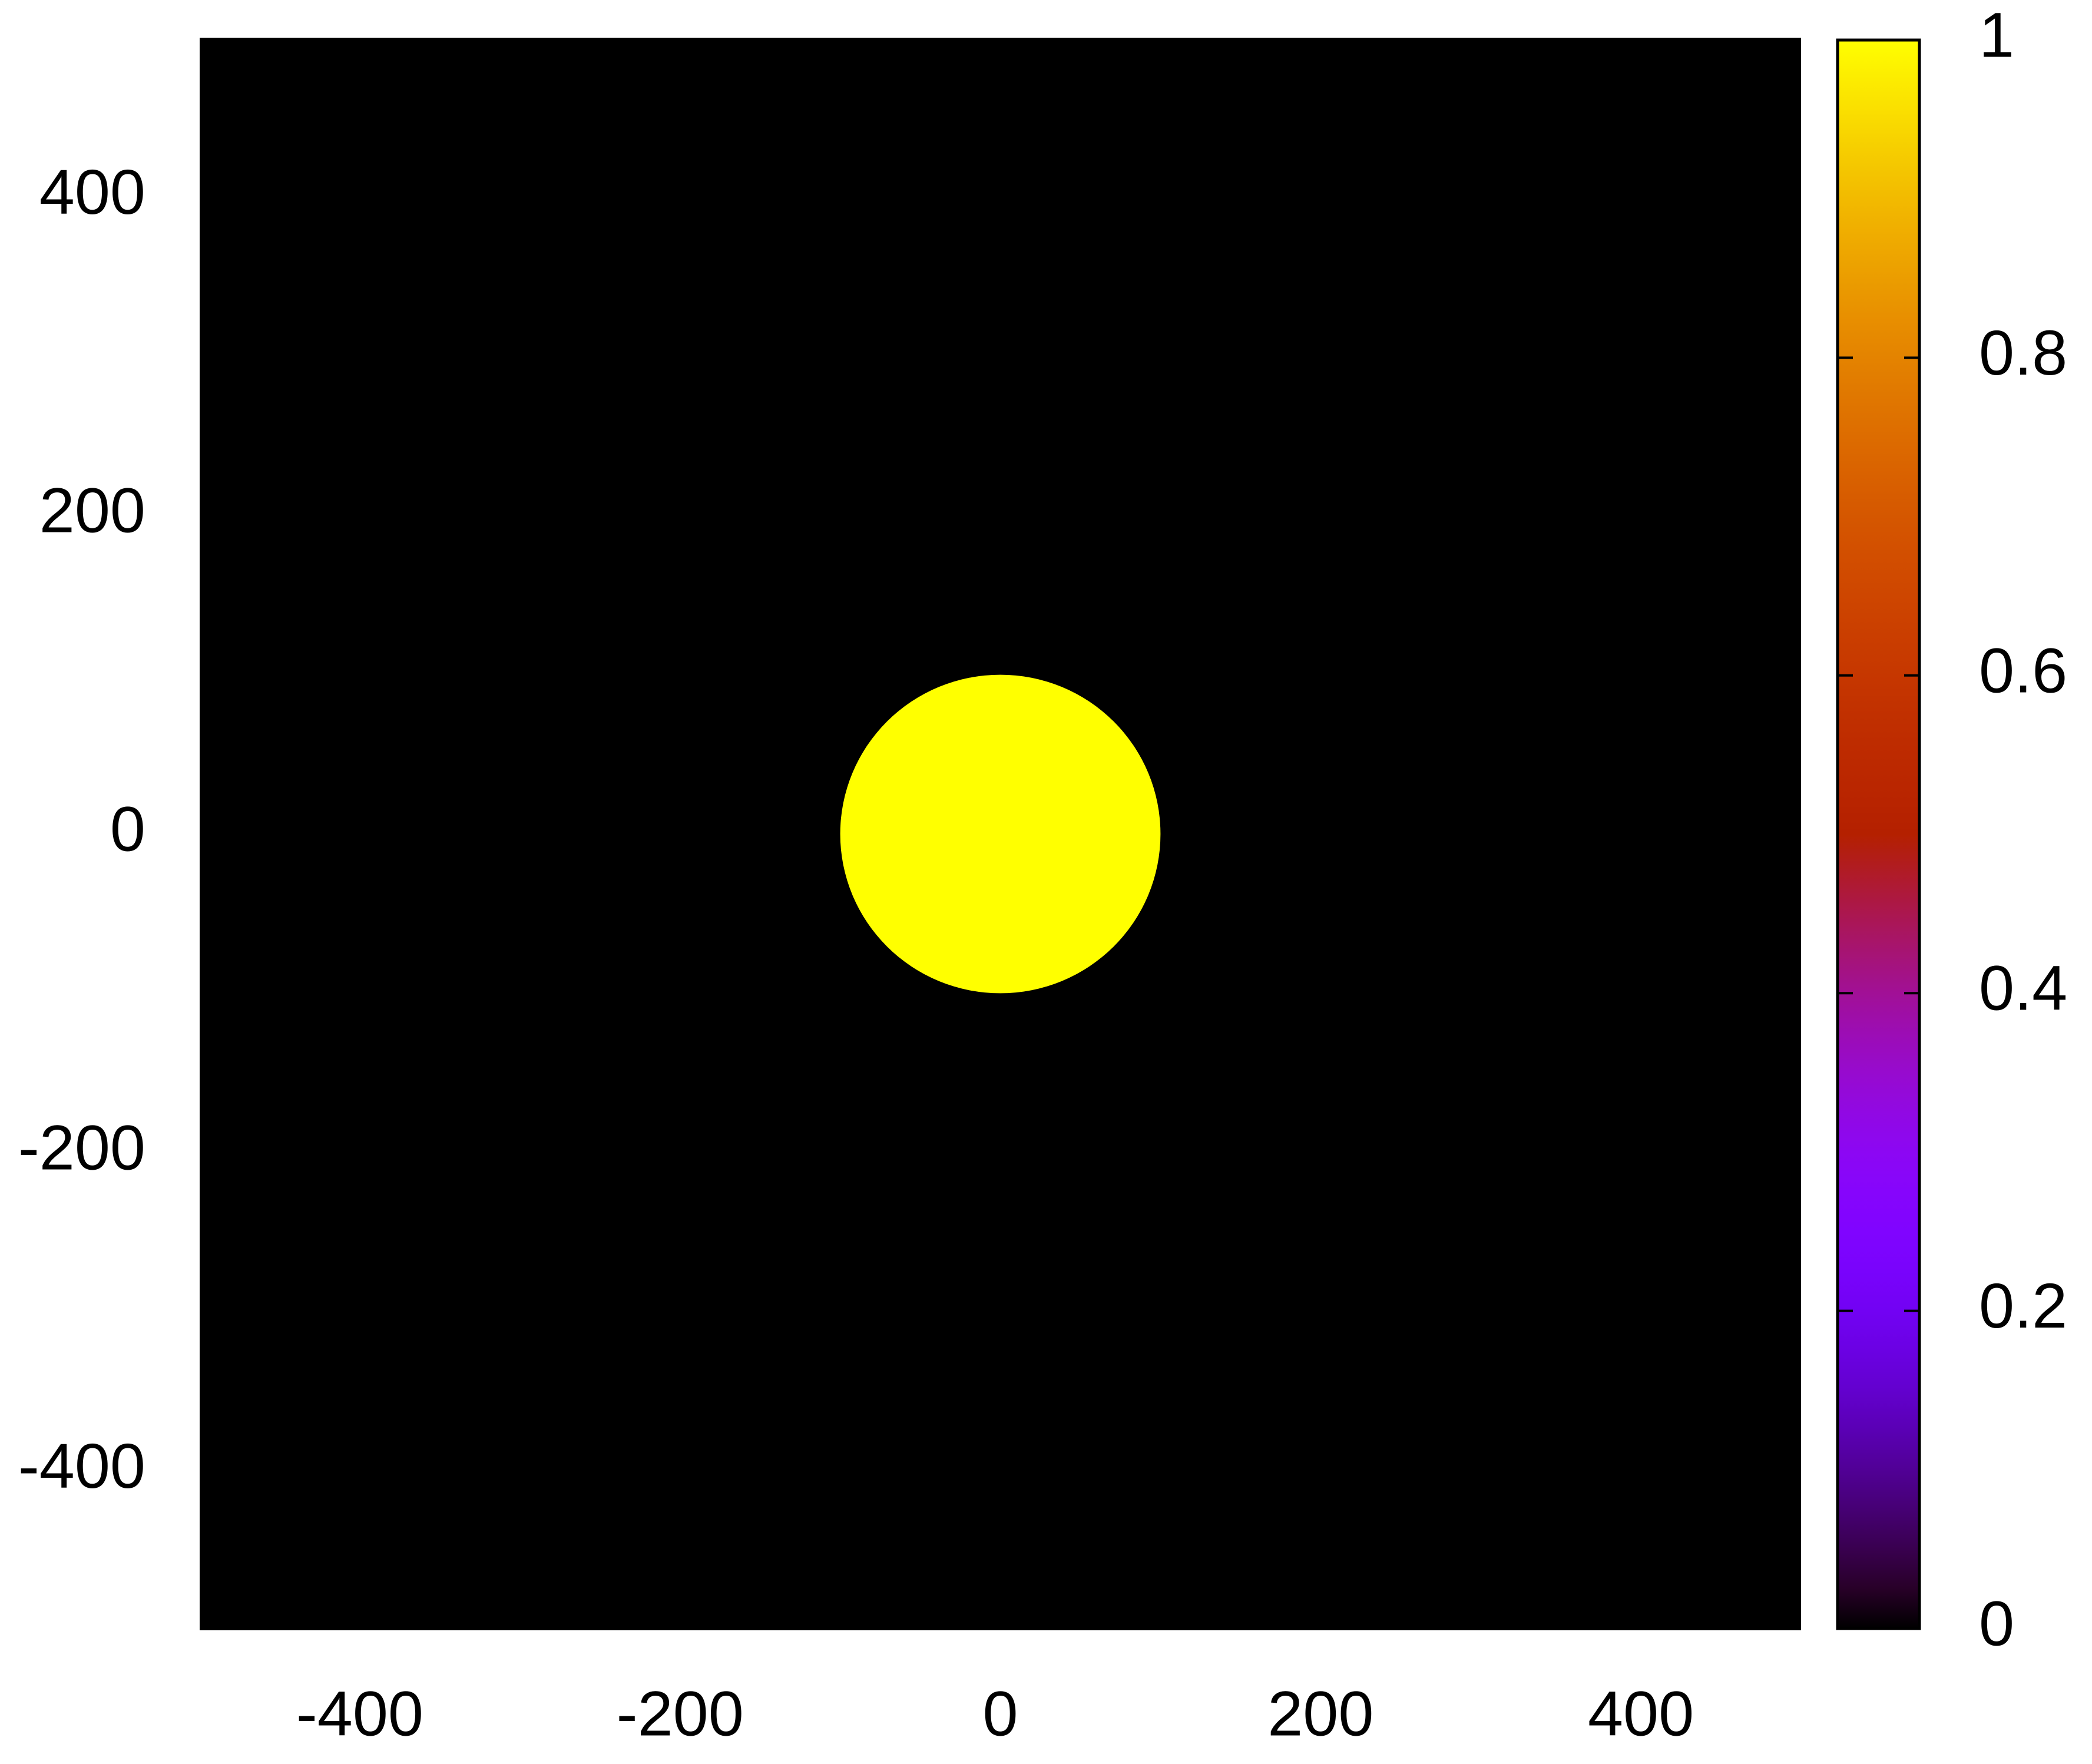 The width and height of the screenshot is (2092, 1764). What do you see at coordinates (1641, 1713) in the screenshot?
I see `x-tick-label: 400` at bounding box center [1641, 1713].